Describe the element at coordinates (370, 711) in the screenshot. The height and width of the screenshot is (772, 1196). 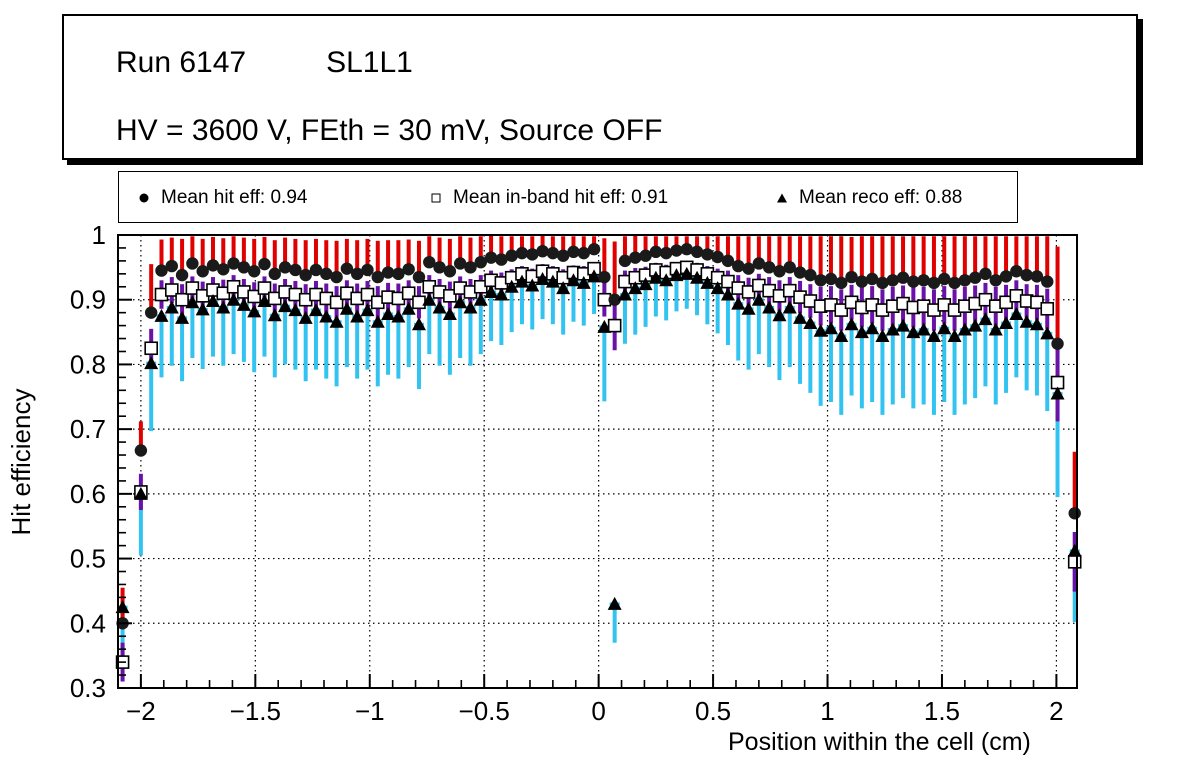
I see `x-tick-label: −1` at that location.